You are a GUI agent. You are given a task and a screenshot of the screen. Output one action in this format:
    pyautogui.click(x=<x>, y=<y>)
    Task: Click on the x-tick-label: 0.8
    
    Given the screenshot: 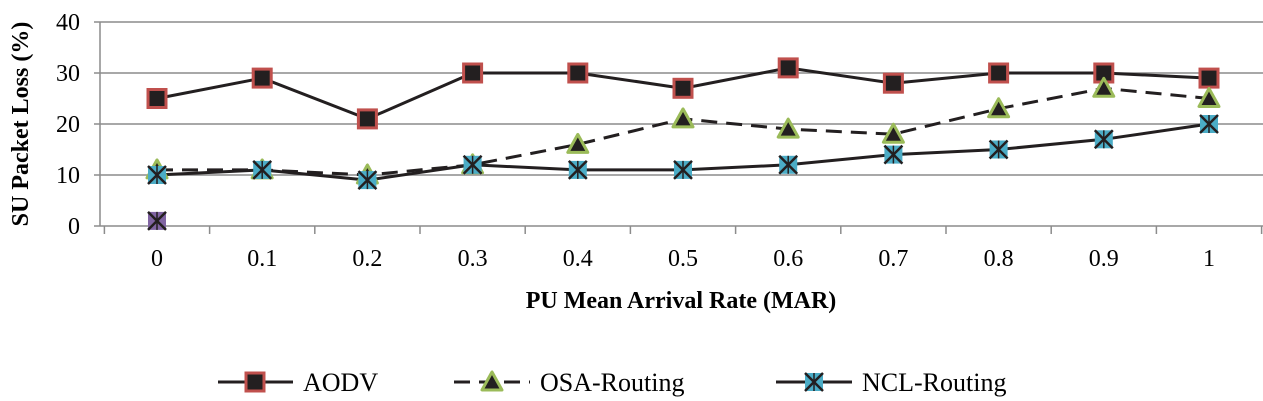 What is the action you would take?
    pyautogui.click(x=999, y=259)
    